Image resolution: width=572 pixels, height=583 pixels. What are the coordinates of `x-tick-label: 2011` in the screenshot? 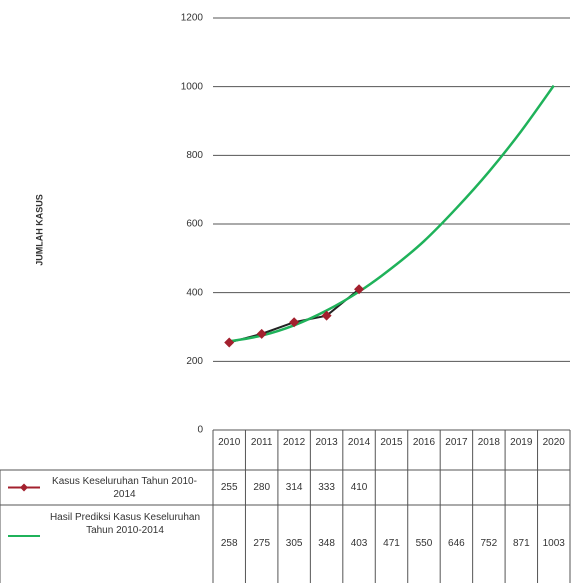 It's located at (261, 442).